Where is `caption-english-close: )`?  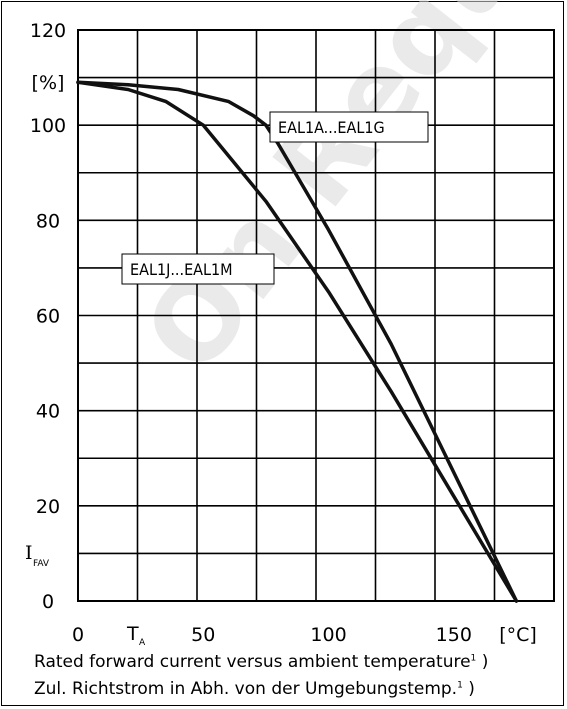 caption-english-close: ) is located at coordinates (485, 662).